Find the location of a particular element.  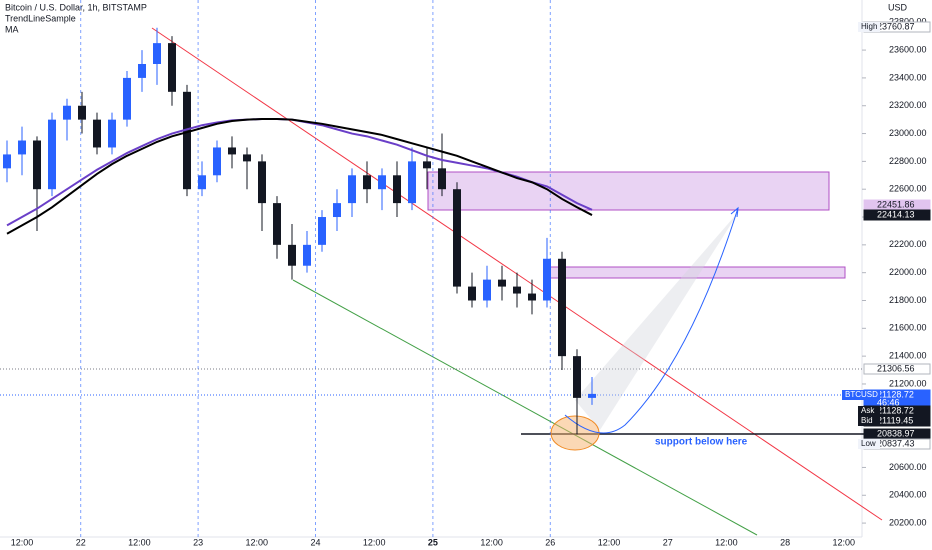

zone is located at coordinates (628, 191).